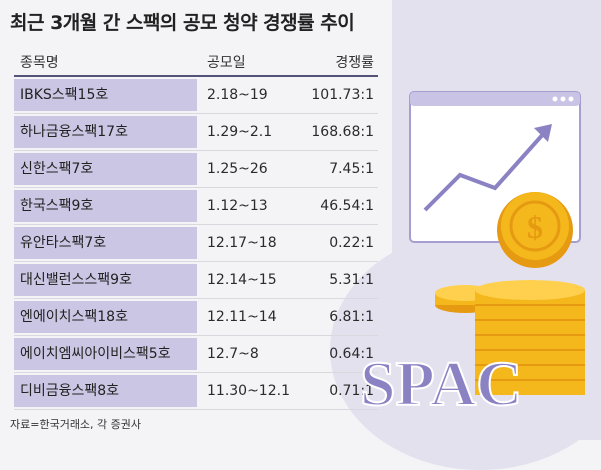  Describe the element at coordinates (240, 132) in the screenshot. I see `row-date: 1.29~2.1` at that location.